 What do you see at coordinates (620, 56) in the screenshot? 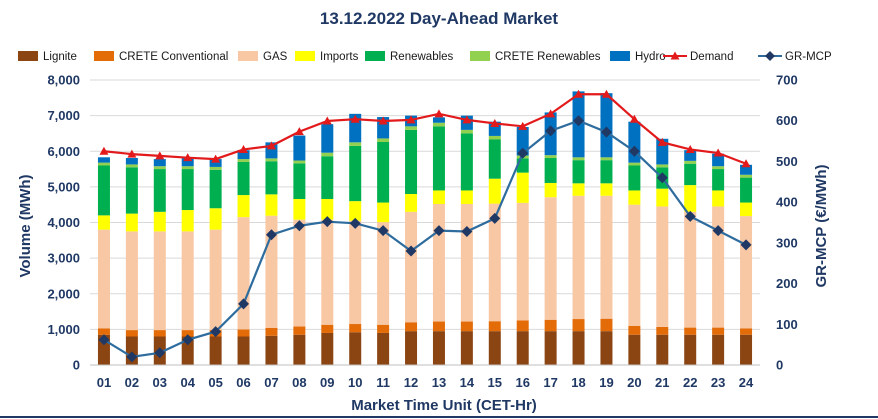
I see `legend-hydro-swatch` at bounding box center [620, 56].